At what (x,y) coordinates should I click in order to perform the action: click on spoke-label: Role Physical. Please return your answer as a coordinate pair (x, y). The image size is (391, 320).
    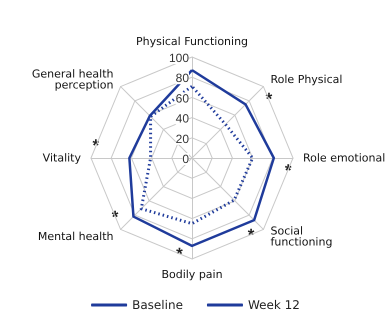
    Looking at the image, I should click on (306, 79).